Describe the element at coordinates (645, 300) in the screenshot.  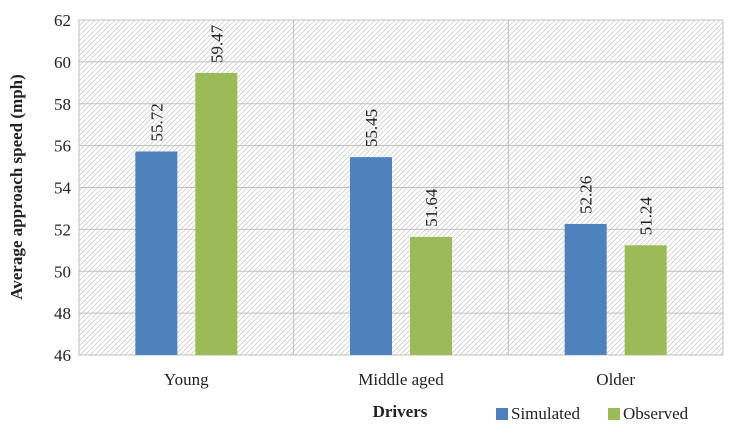
I see `bar-observed-older` at that location.